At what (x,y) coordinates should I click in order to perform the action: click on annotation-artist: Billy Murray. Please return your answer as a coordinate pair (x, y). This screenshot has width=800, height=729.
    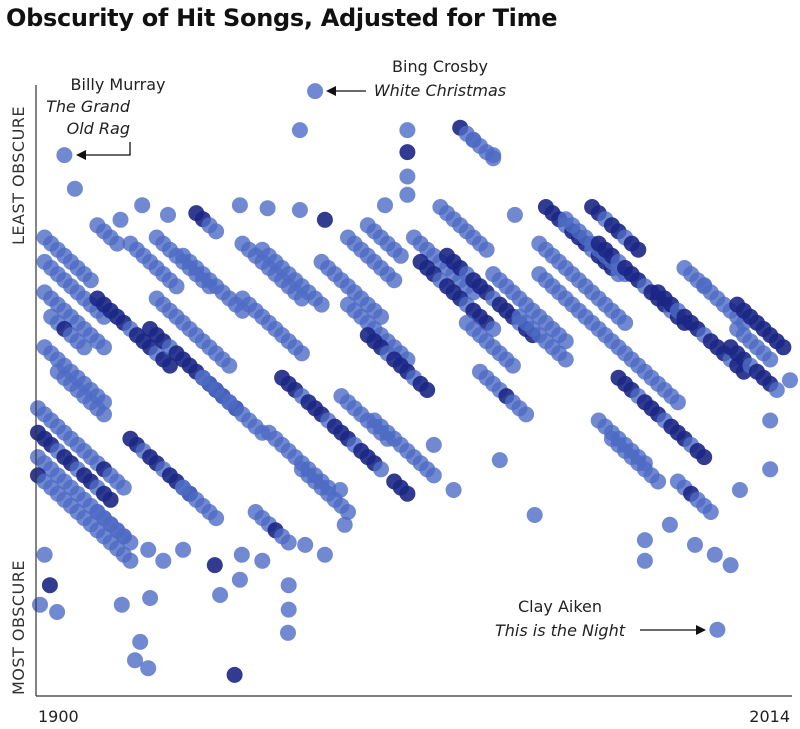
    Looking at the image, I should click on (118, 84).